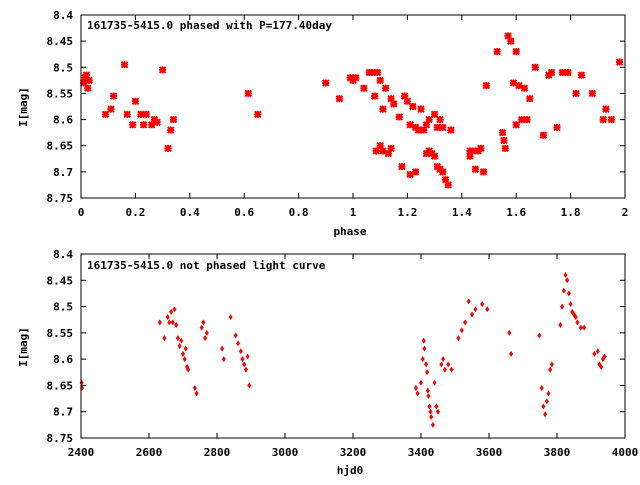  Describe the element at coordinates (206, 265) in the screenshot. I see `unphased-plot-title: 161735-5415.0 not phased light curve` at that location.